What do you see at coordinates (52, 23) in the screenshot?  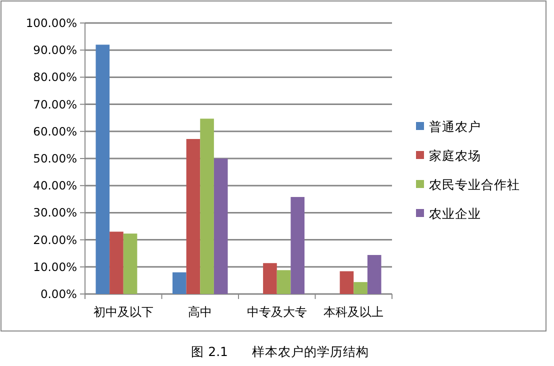 I see `y-tick-label: 100.00%` at bounding box center [52, 23].